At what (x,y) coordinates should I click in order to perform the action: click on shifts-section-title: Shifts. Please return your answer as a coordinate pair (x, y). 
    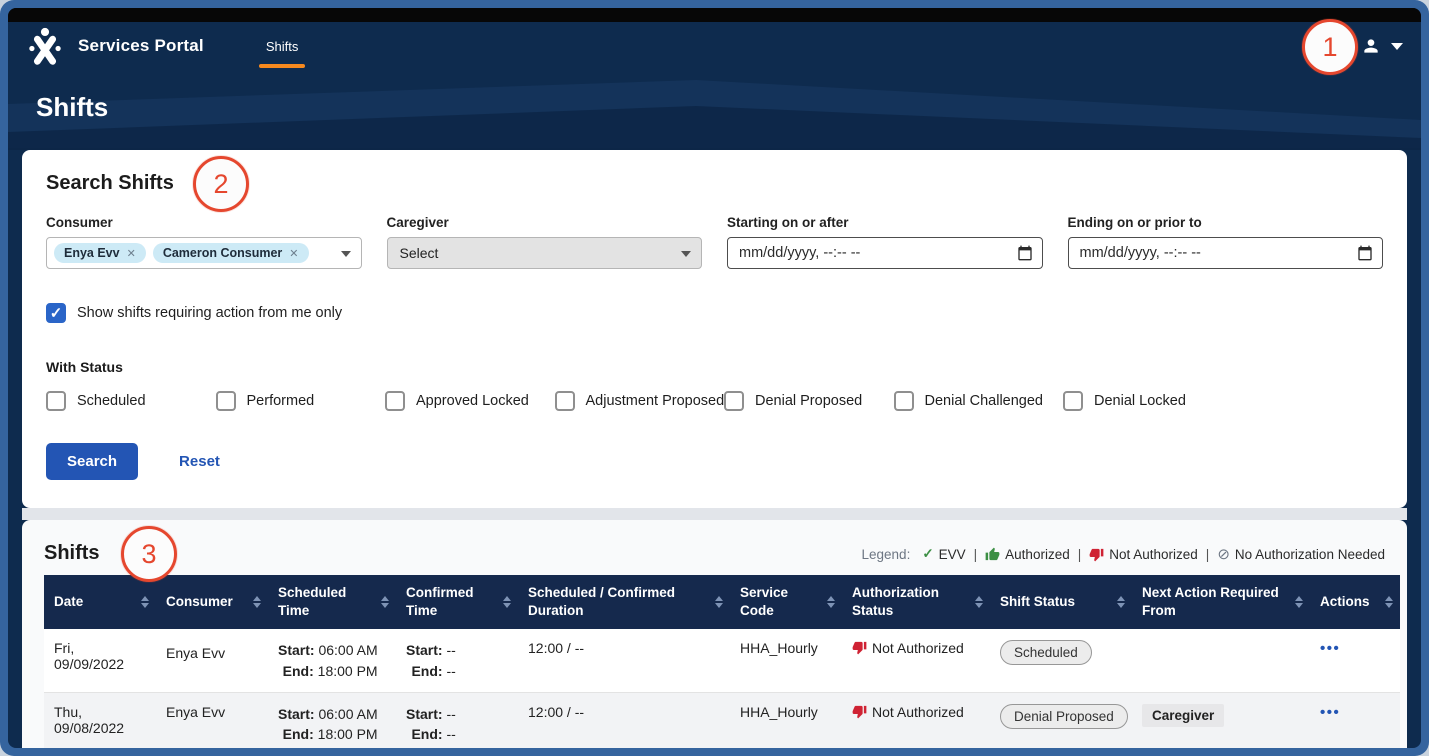
    Looking at the image, I should click on (72, 553).